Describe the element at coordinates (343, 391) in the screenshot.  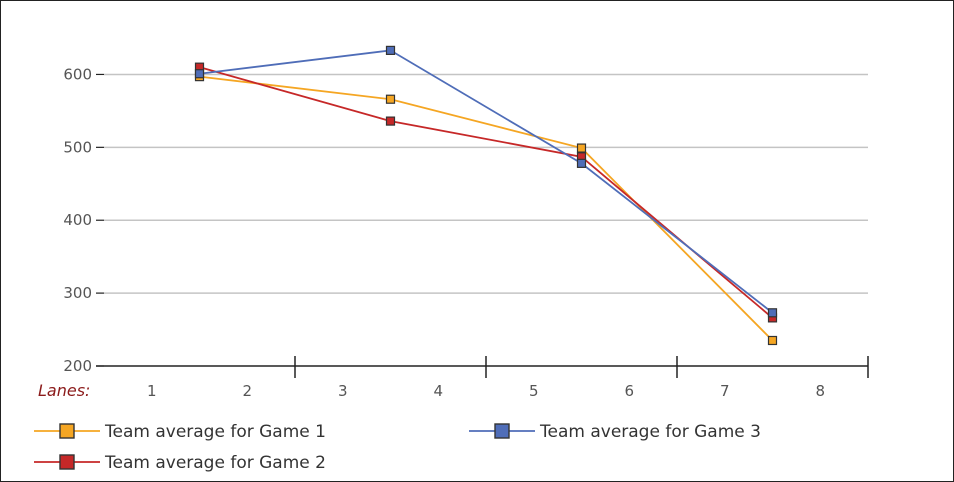
I see `x-tick-label: 3` at that location.